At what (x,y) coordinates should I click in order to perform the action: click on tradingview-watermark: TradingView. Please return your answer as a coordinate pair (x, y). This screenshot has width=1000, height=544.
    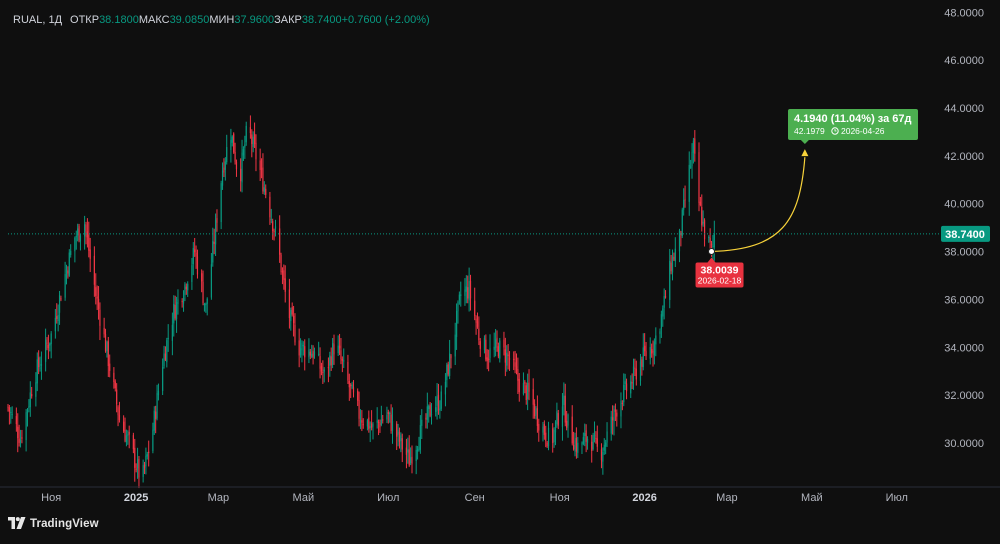
    Looking at the image, I should click on (53, 524).